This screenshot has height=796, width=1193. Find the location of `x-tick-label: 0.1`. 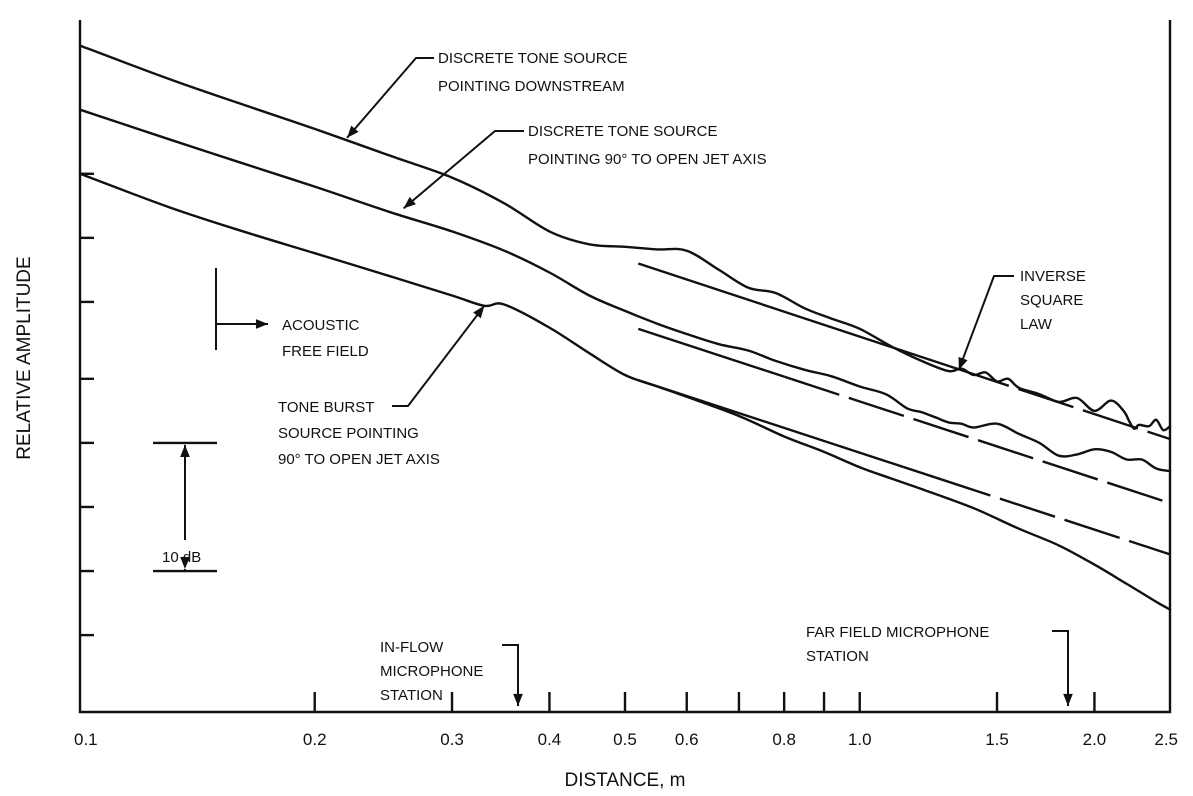

x-tick-label: 0.1 is located at coordinates (86, 739).